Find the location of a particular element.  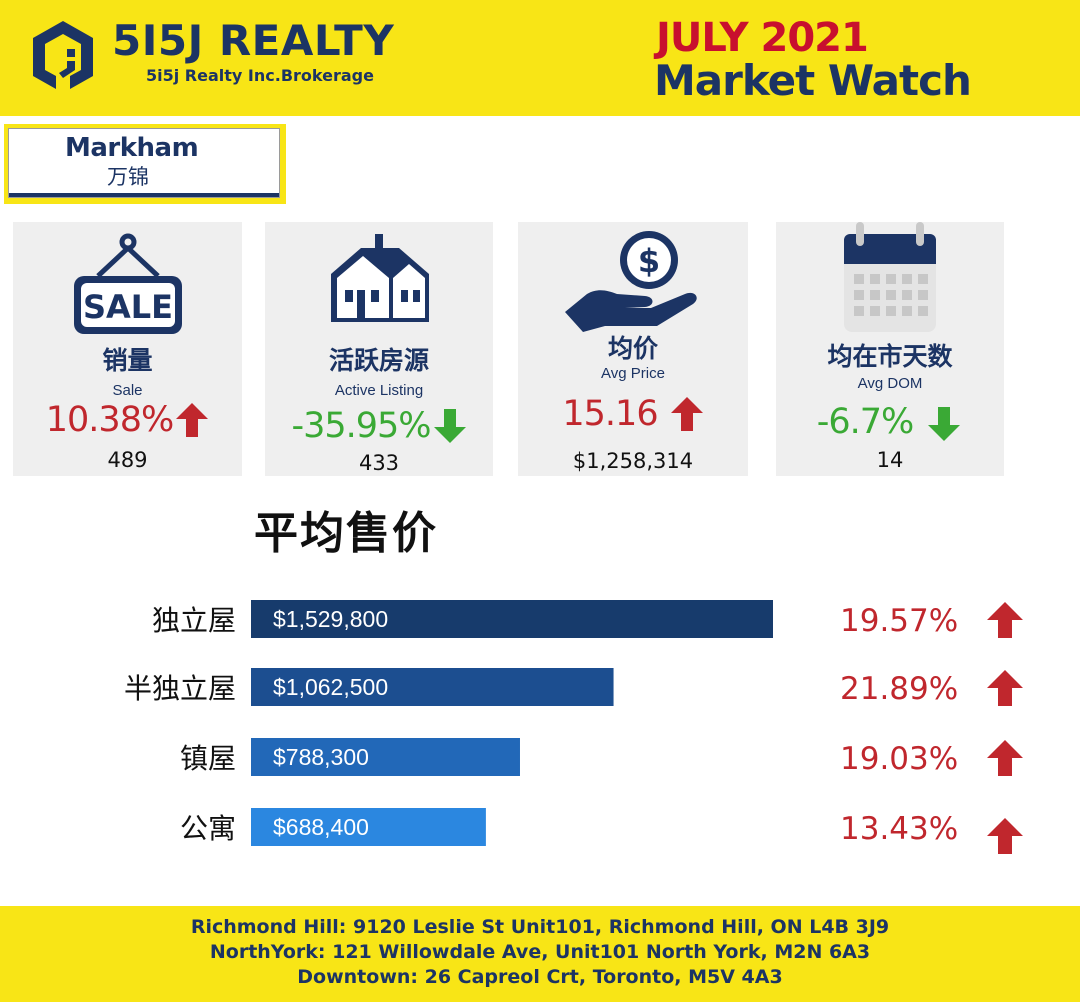

stat-card-active-listing: 活跃房源 Active Listing -35.95% 433 is located at coordinates (379, 349).